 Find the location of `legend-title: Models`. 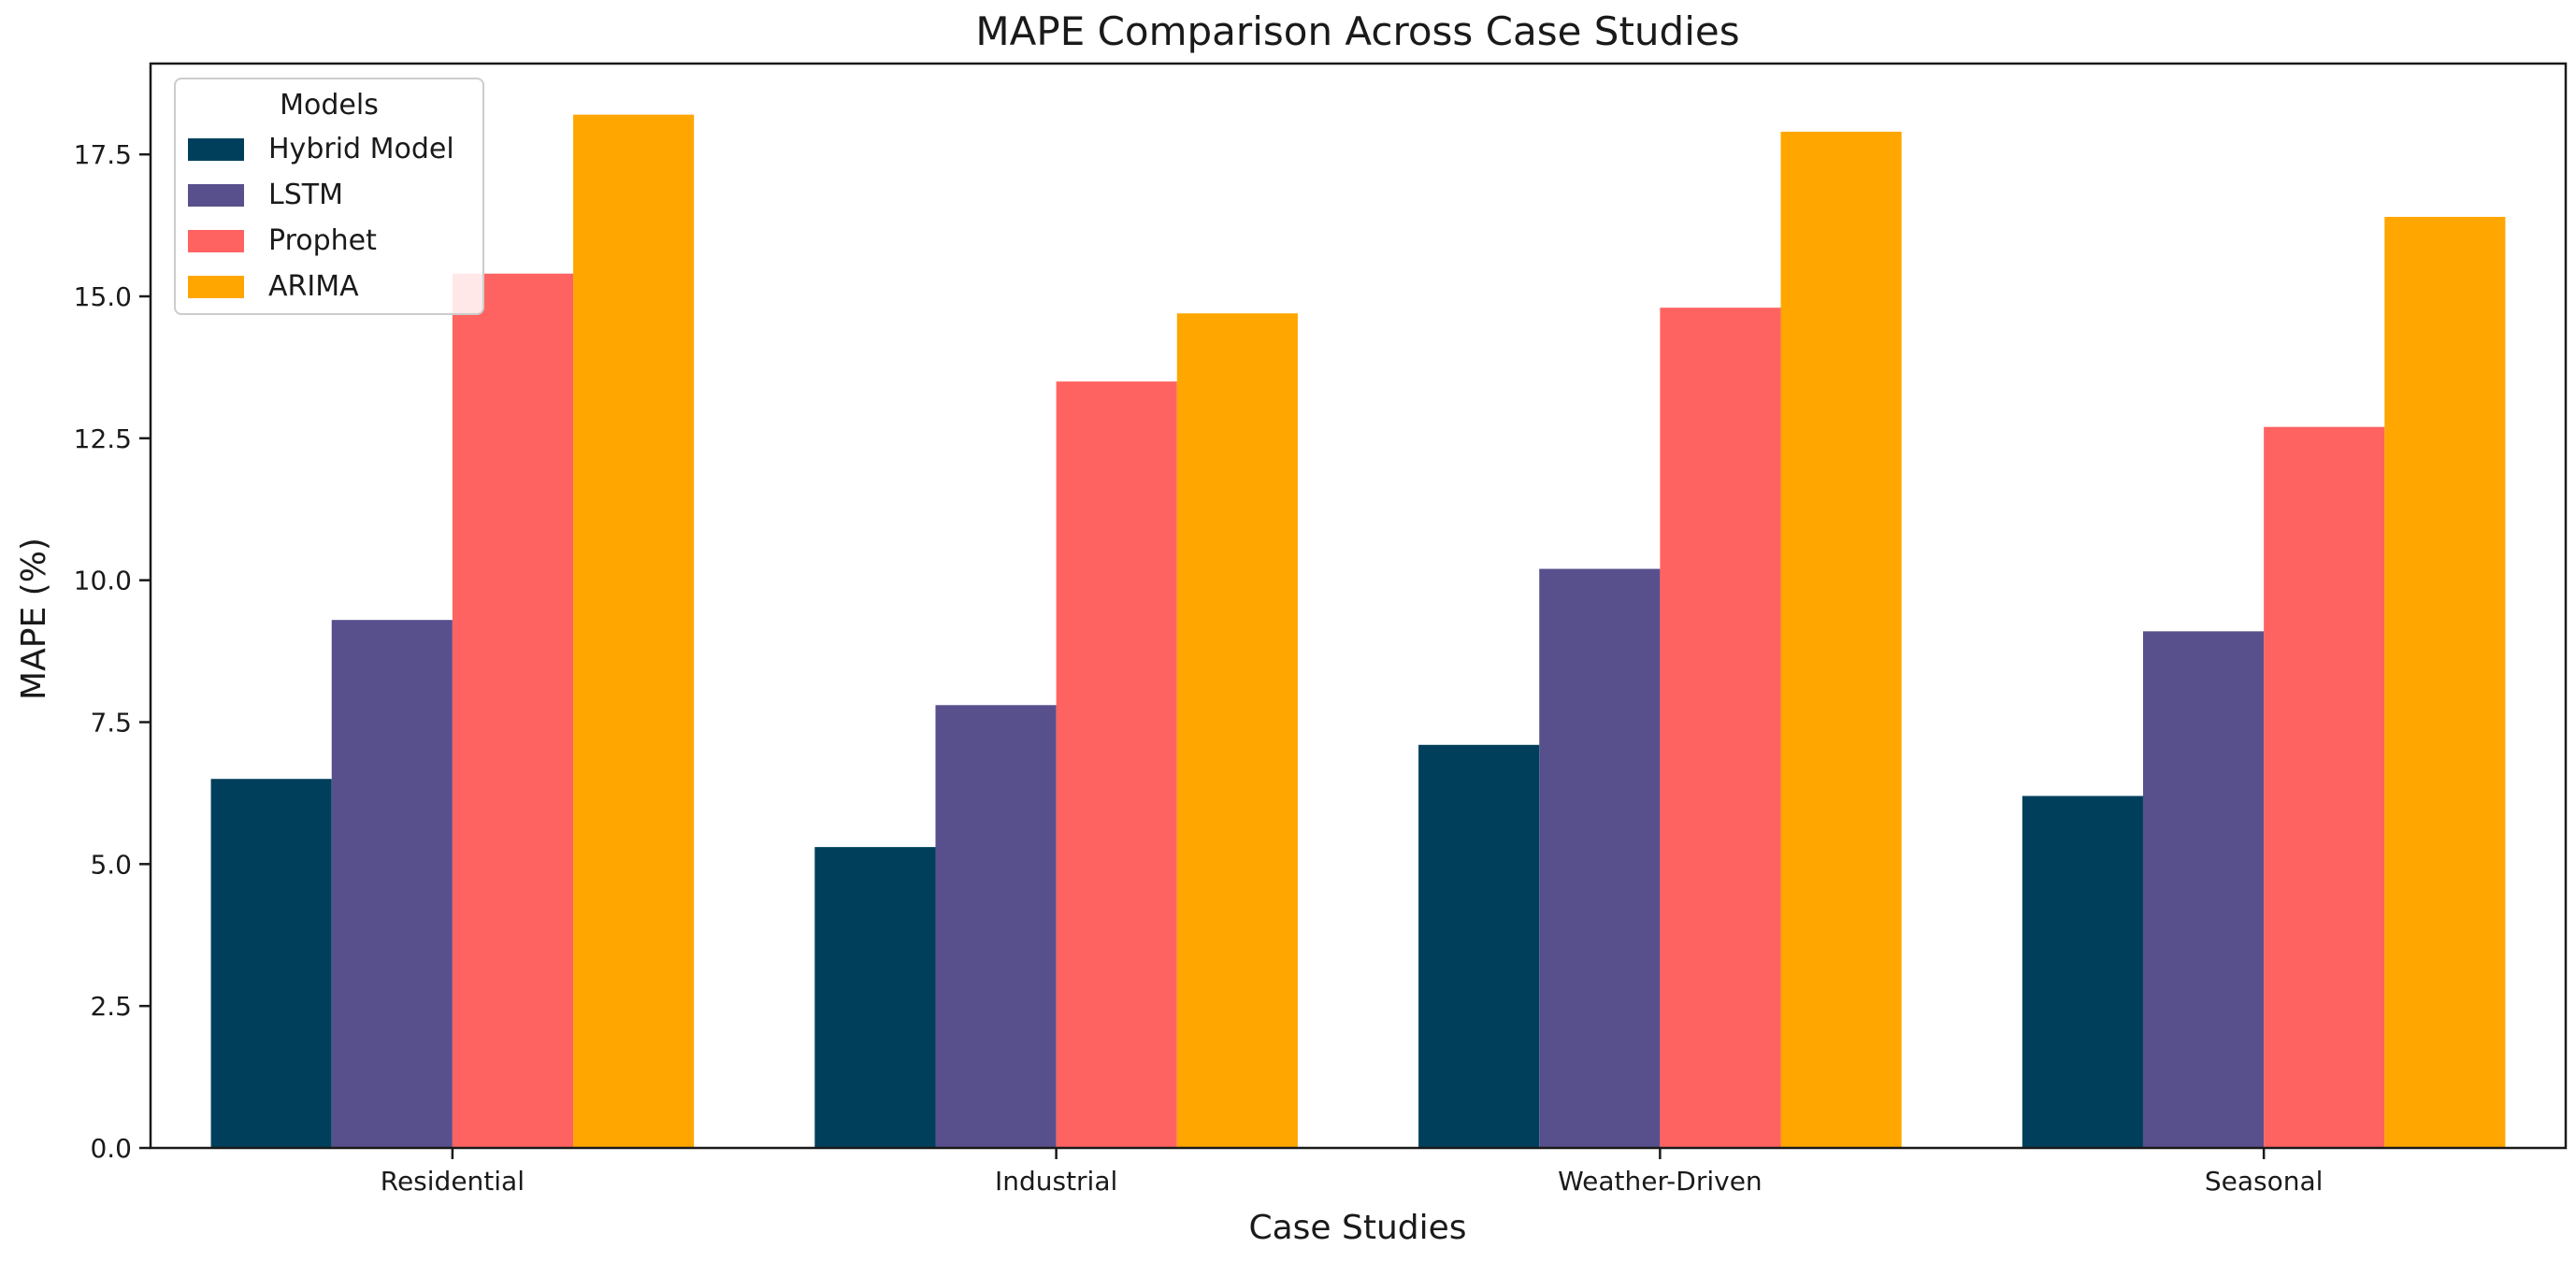

legend-title: Models is located at coordinates (330, 105).